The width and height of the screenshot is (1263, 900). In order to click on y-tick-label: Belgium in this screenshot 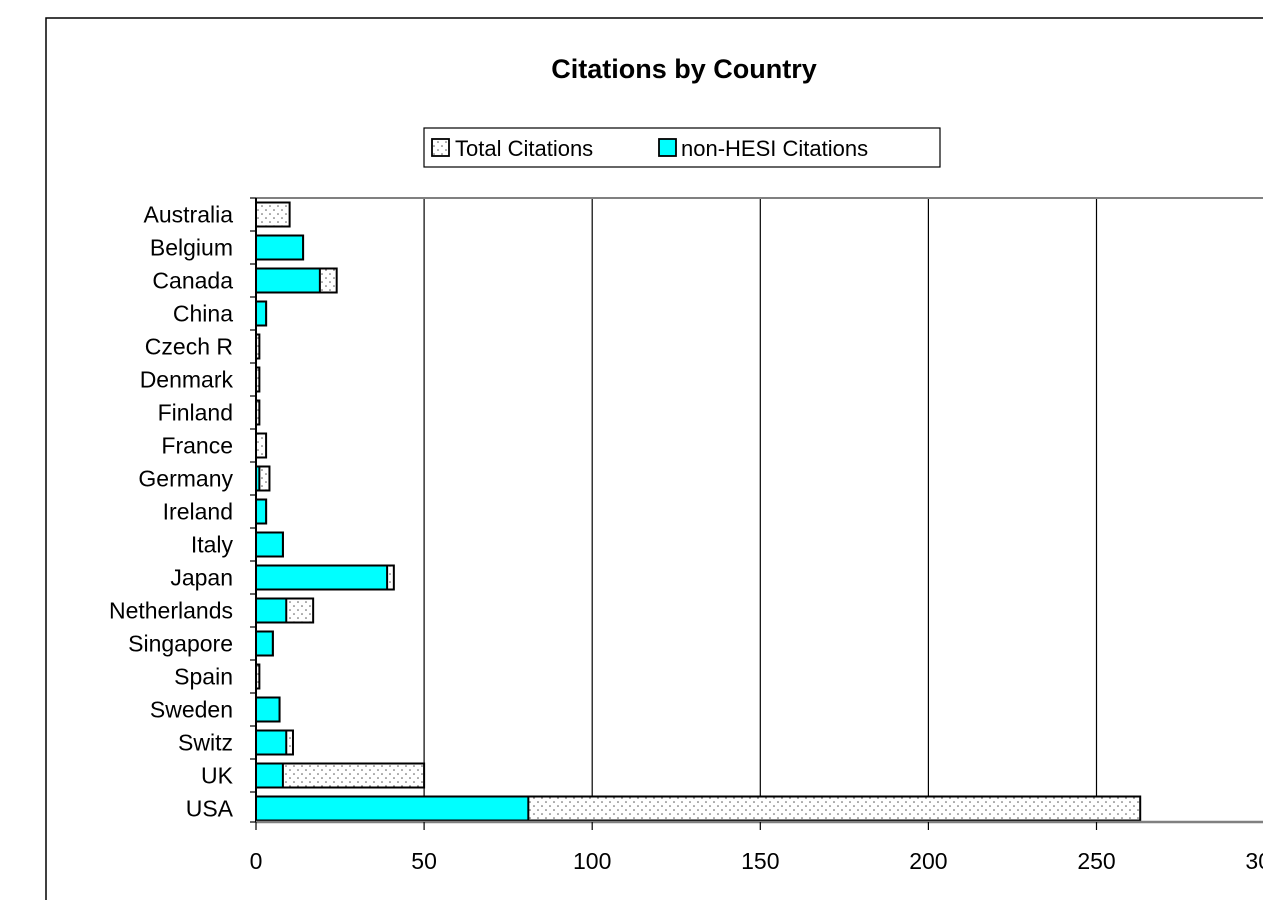, I will do `click(191, 248)`.